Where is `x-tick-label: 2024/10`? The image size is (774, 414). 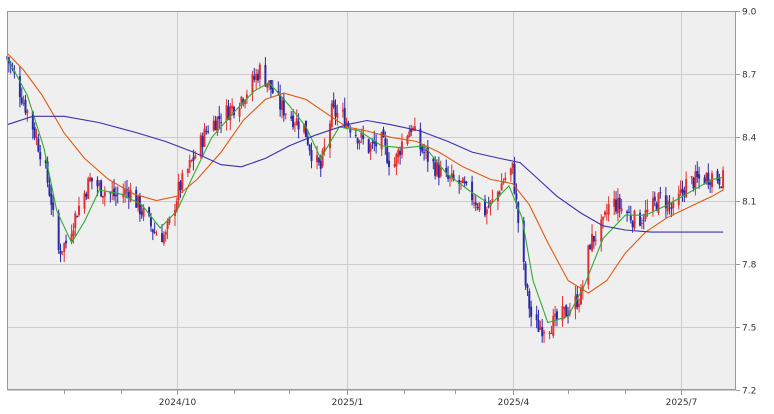
x-tick-label: 2024/10 is located at coordinates (178, 403).